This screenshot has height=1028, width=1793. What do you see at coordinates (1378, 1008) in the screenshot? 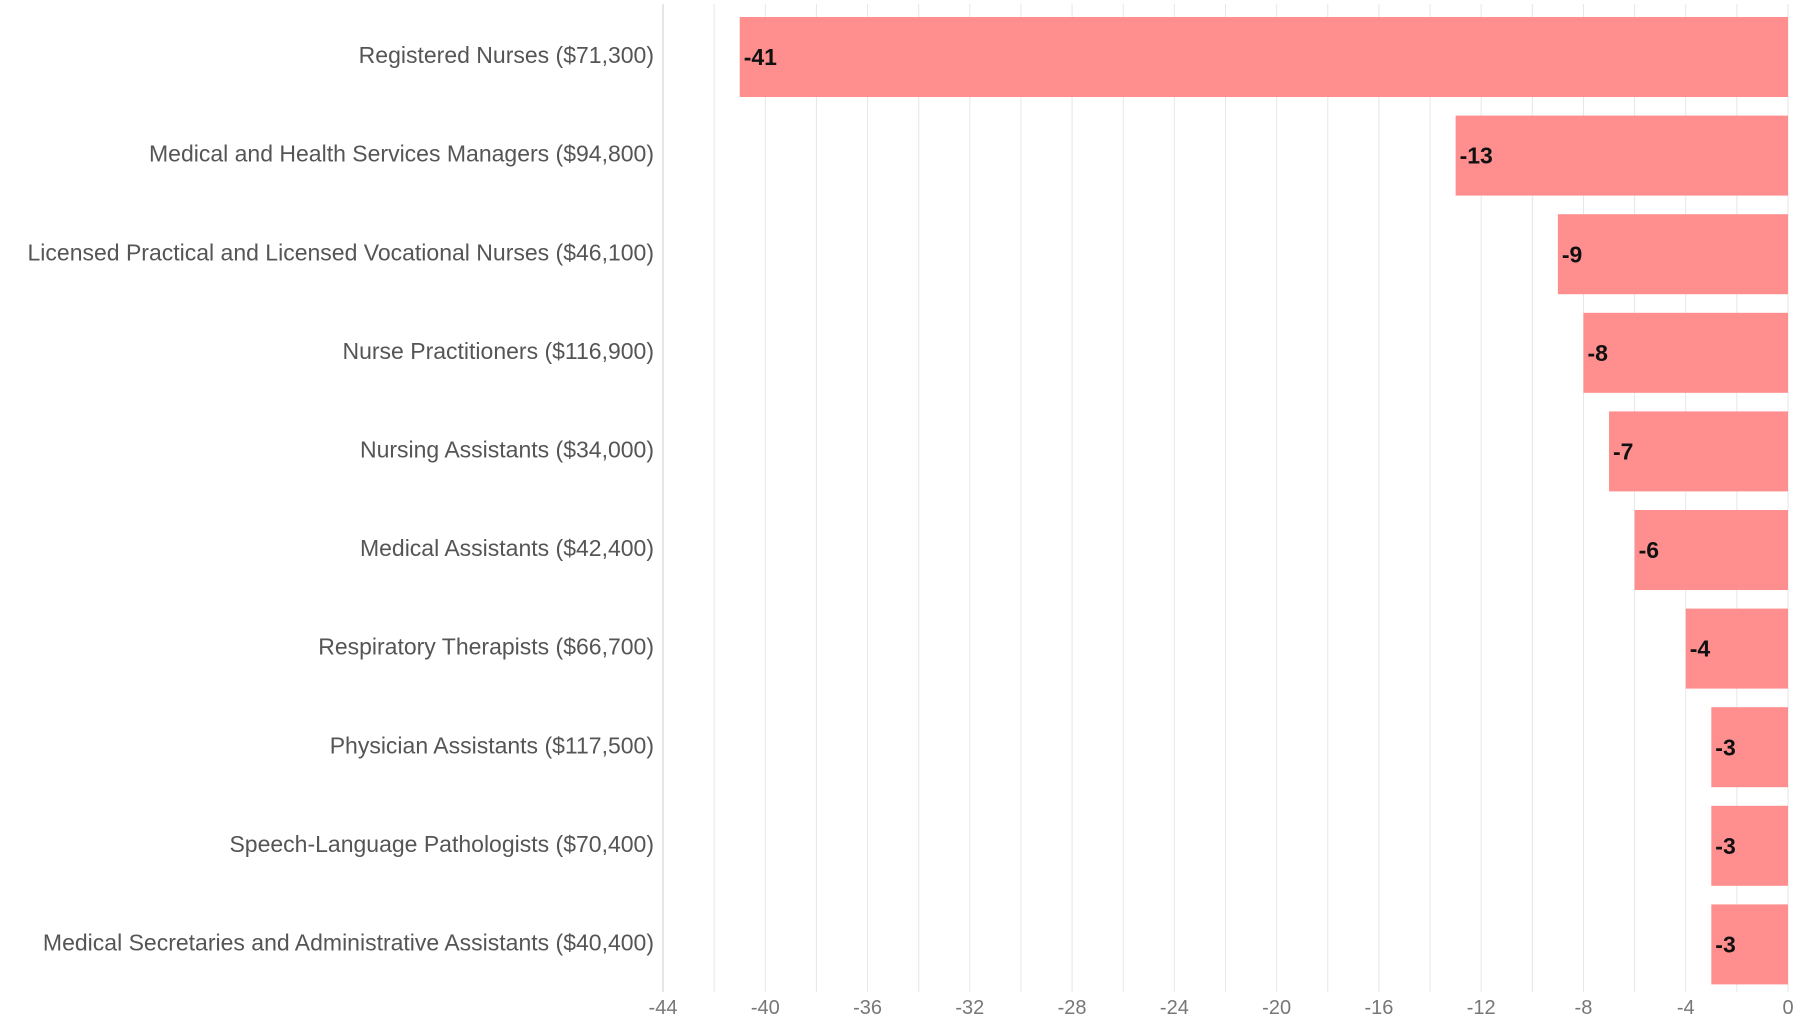
I see `x-tick-label: -16` at bounding box center [1378, 1008].